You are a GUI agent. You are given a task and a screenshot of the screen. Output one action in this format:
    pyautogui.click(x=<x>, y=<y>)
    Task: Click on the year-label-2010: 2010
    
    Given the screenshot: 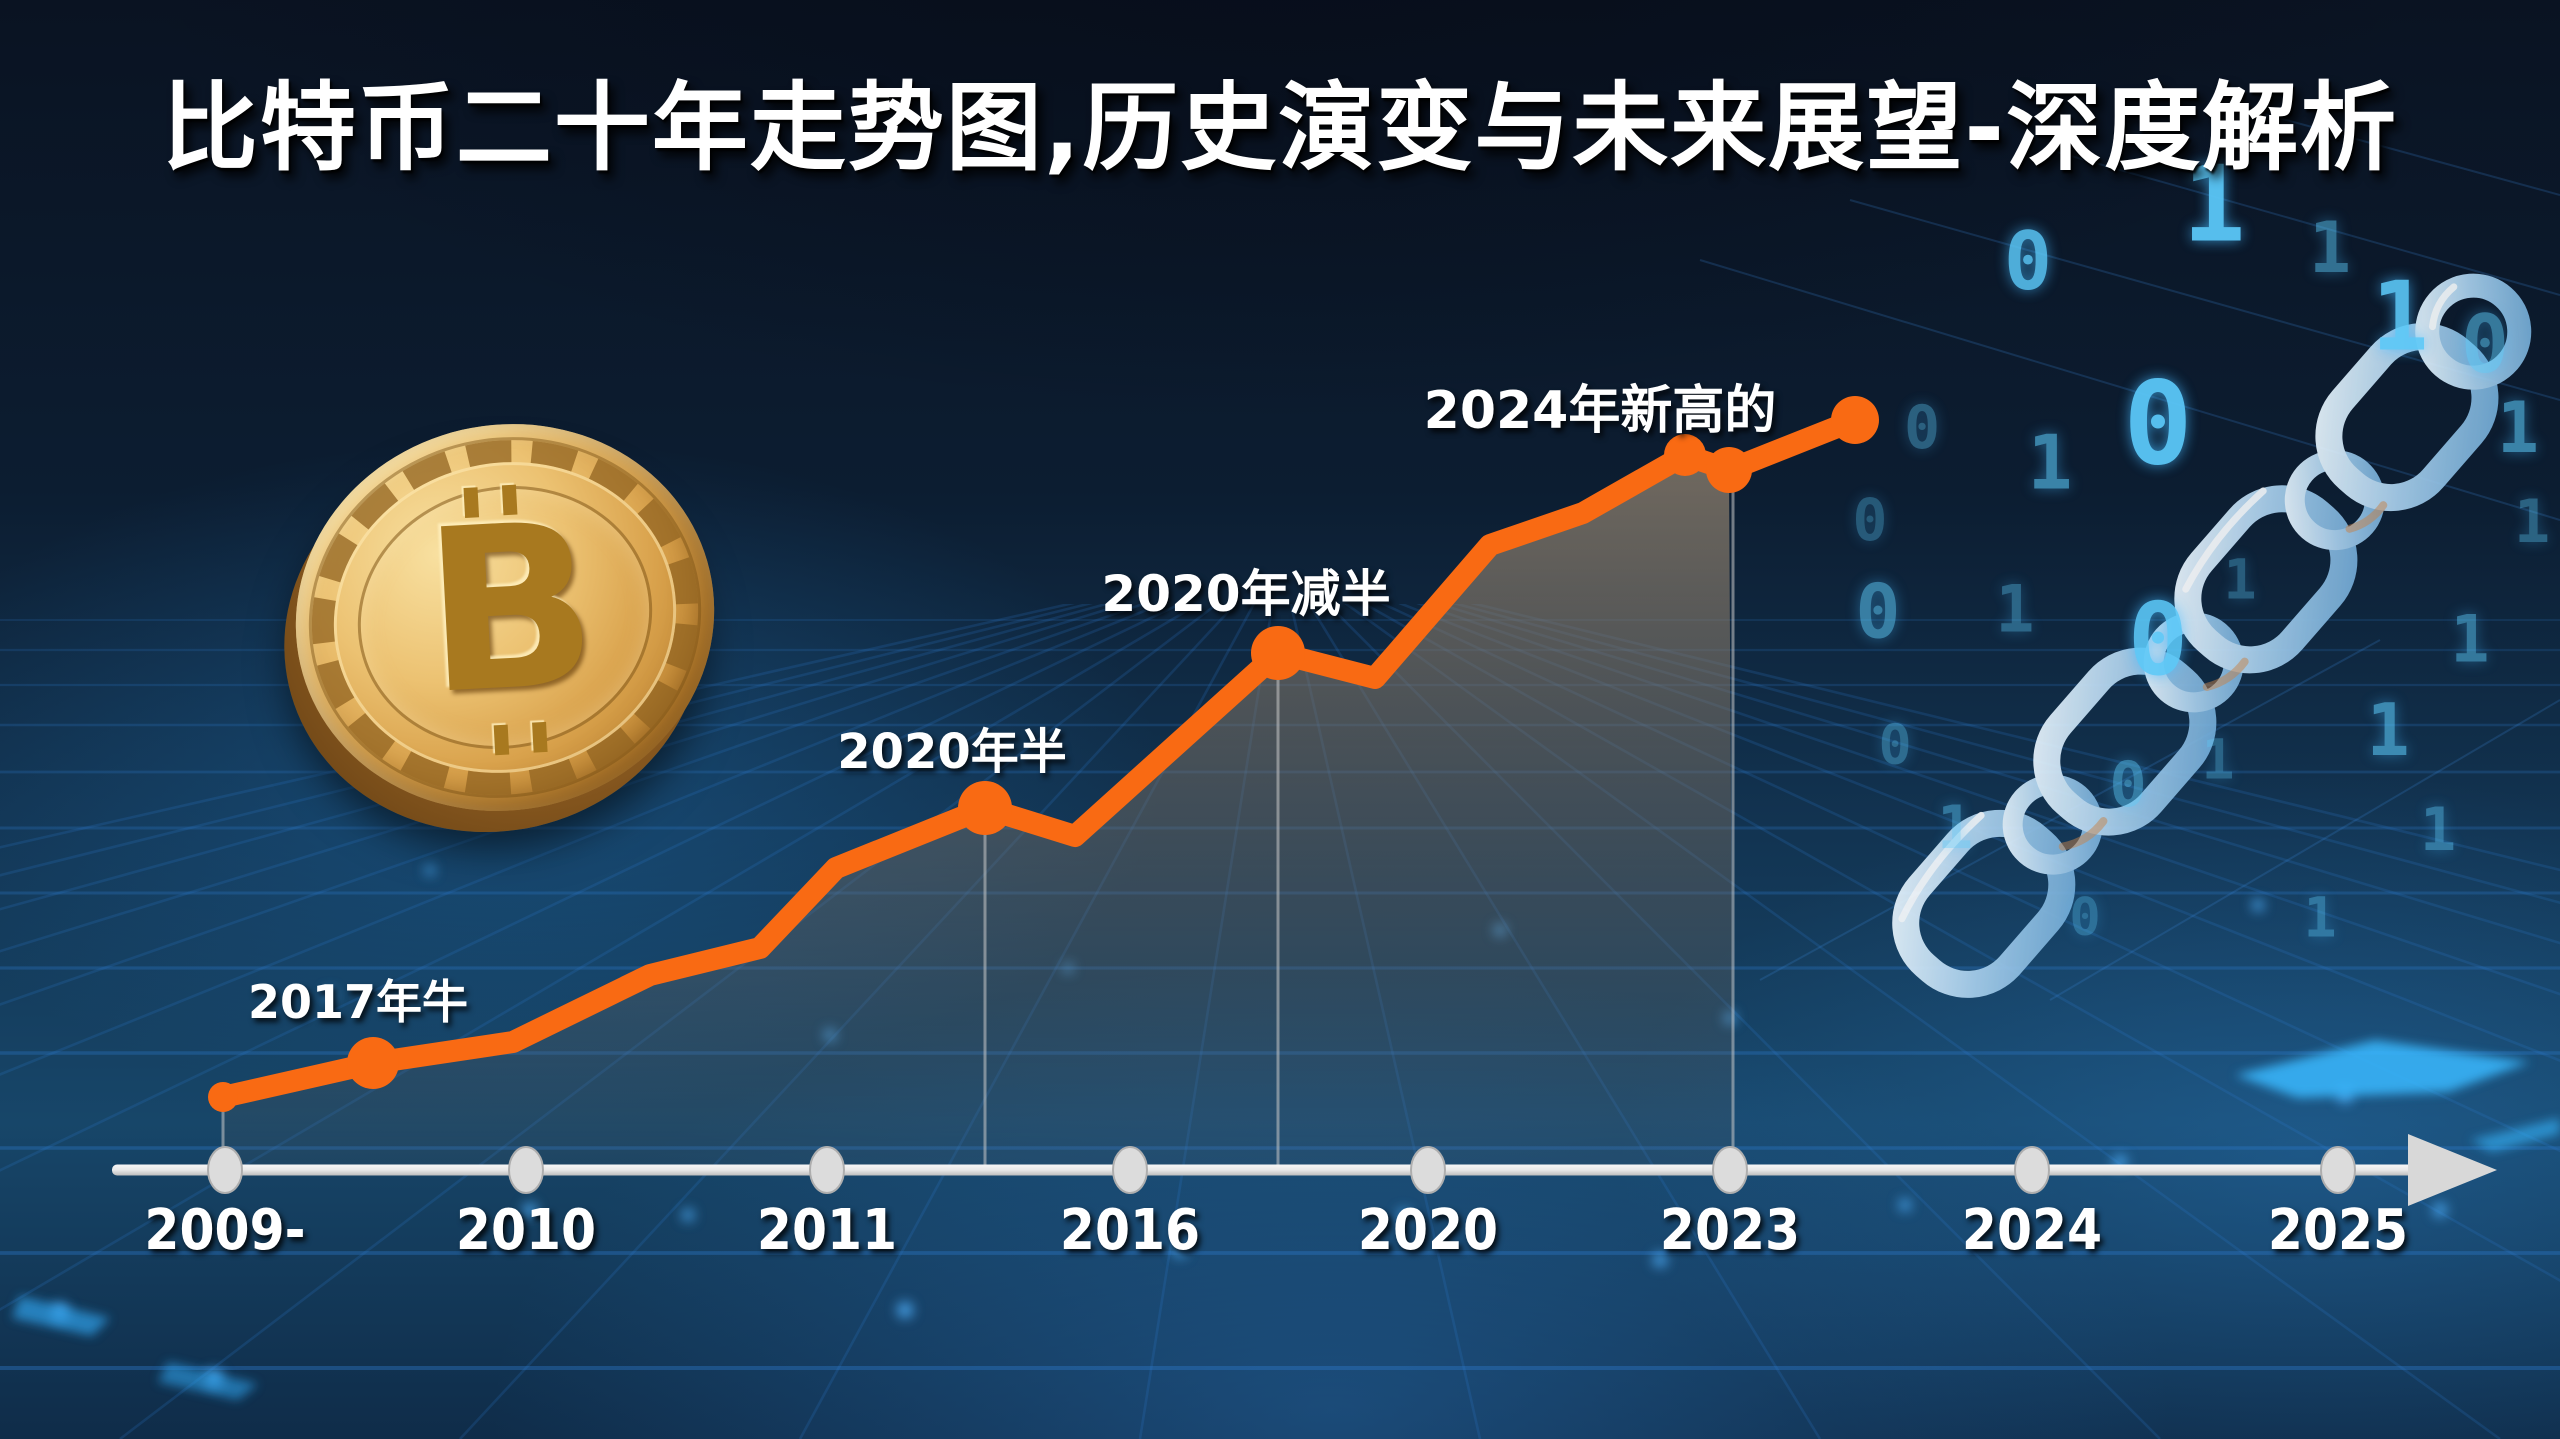 What is the action you would take?
    pyautogui.click(x=526, y=1230)
    